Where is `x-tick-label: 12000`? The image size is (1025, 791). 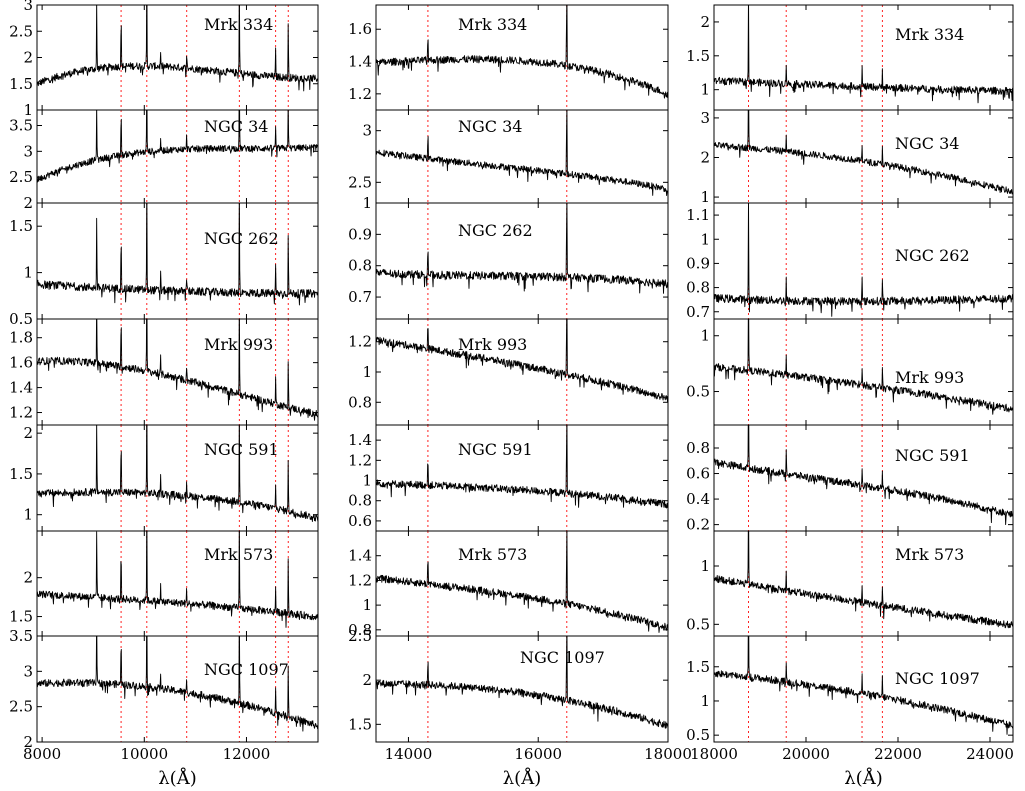
x-tick-label: 12000 is located at coordinates (247, 754).